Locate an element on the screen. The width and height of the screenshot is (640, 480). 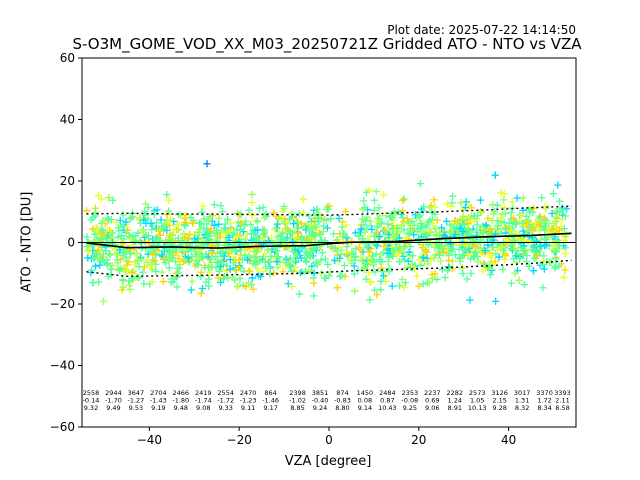
bin-stat-label: 9.49 is located at coordinates (113, 408).